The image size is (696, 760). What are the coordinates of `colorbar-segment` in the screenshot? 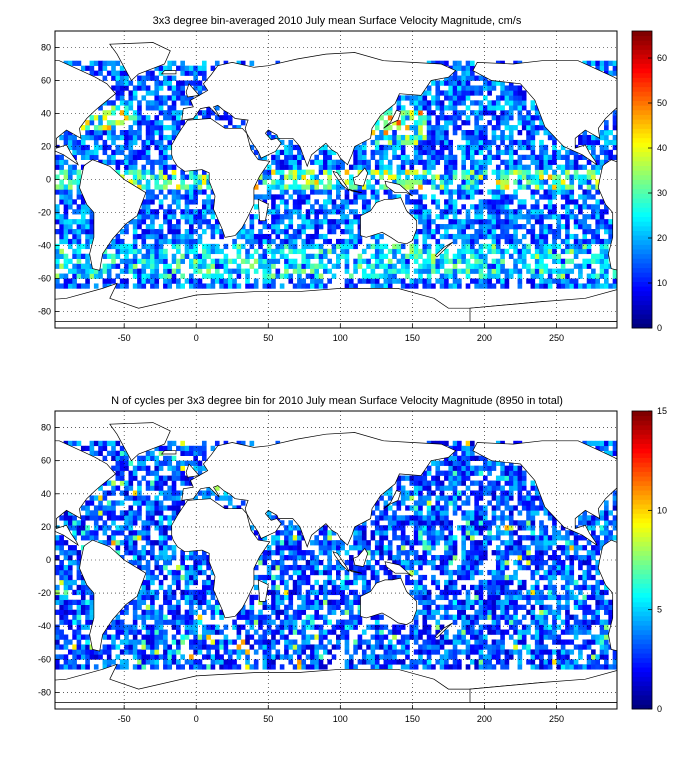 It's located at (642, 173).